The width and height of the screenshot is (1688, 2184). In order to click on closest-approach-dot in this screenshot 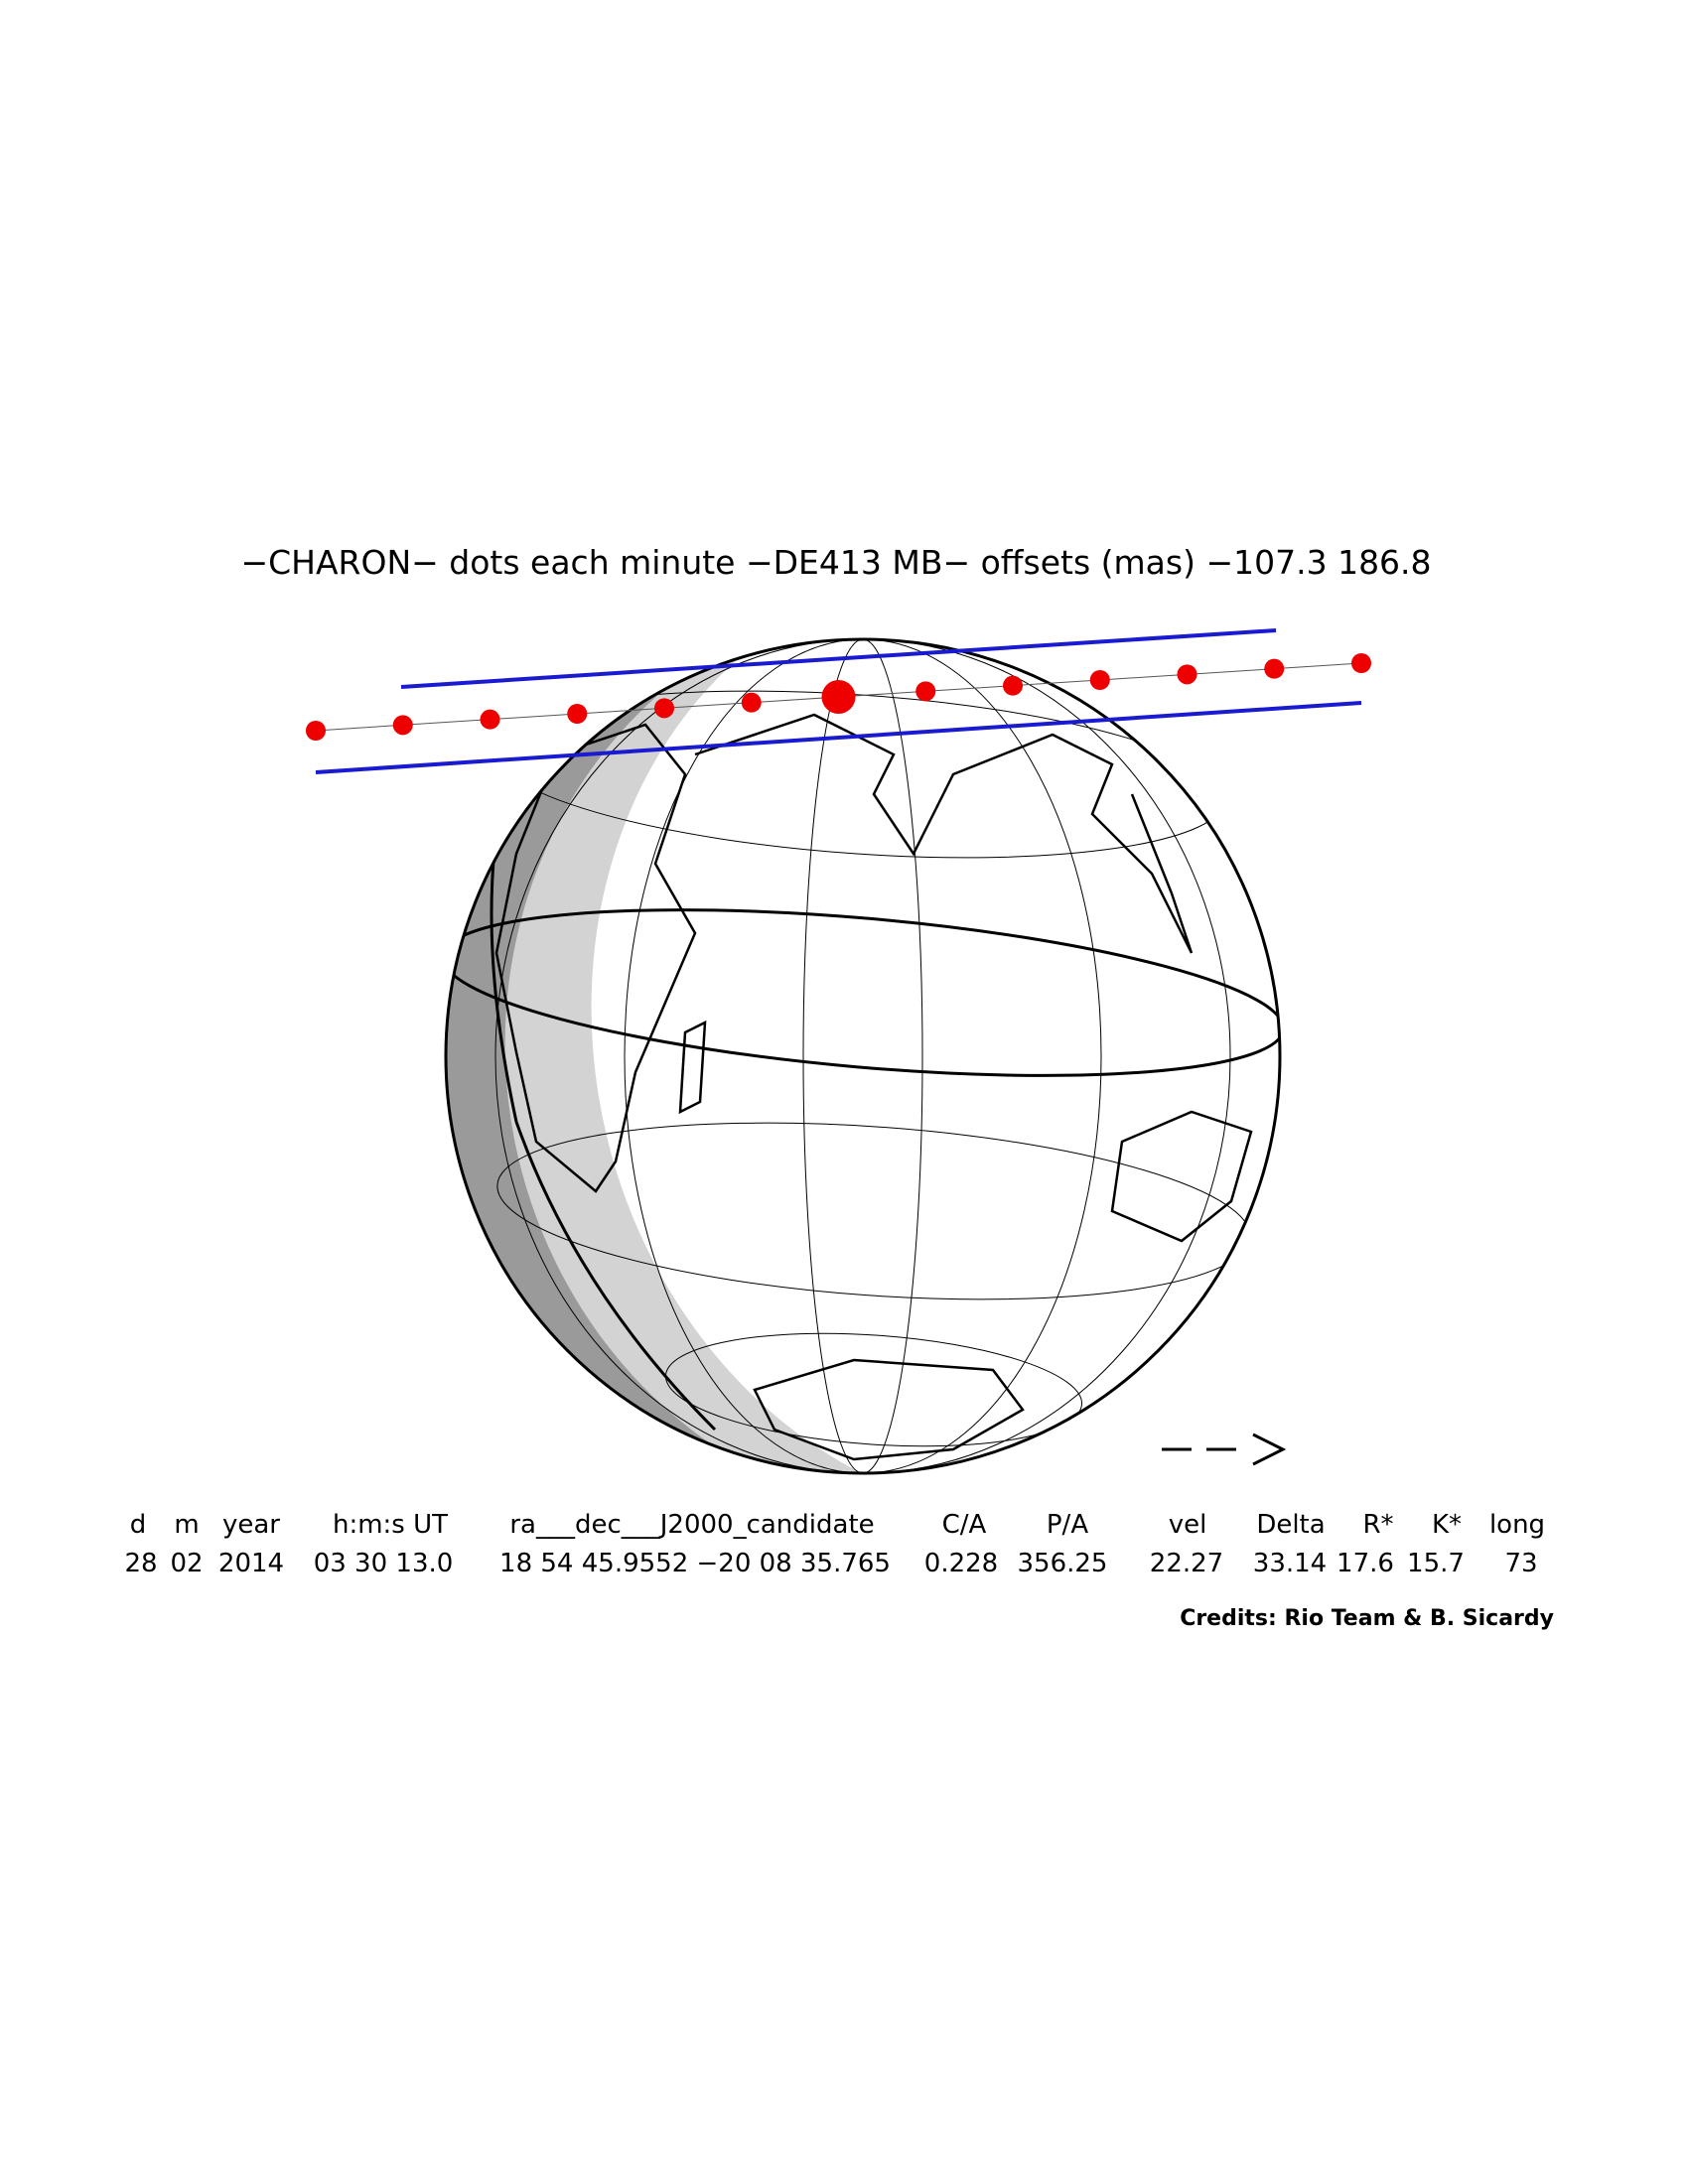, I will do `click(838, 697)`.